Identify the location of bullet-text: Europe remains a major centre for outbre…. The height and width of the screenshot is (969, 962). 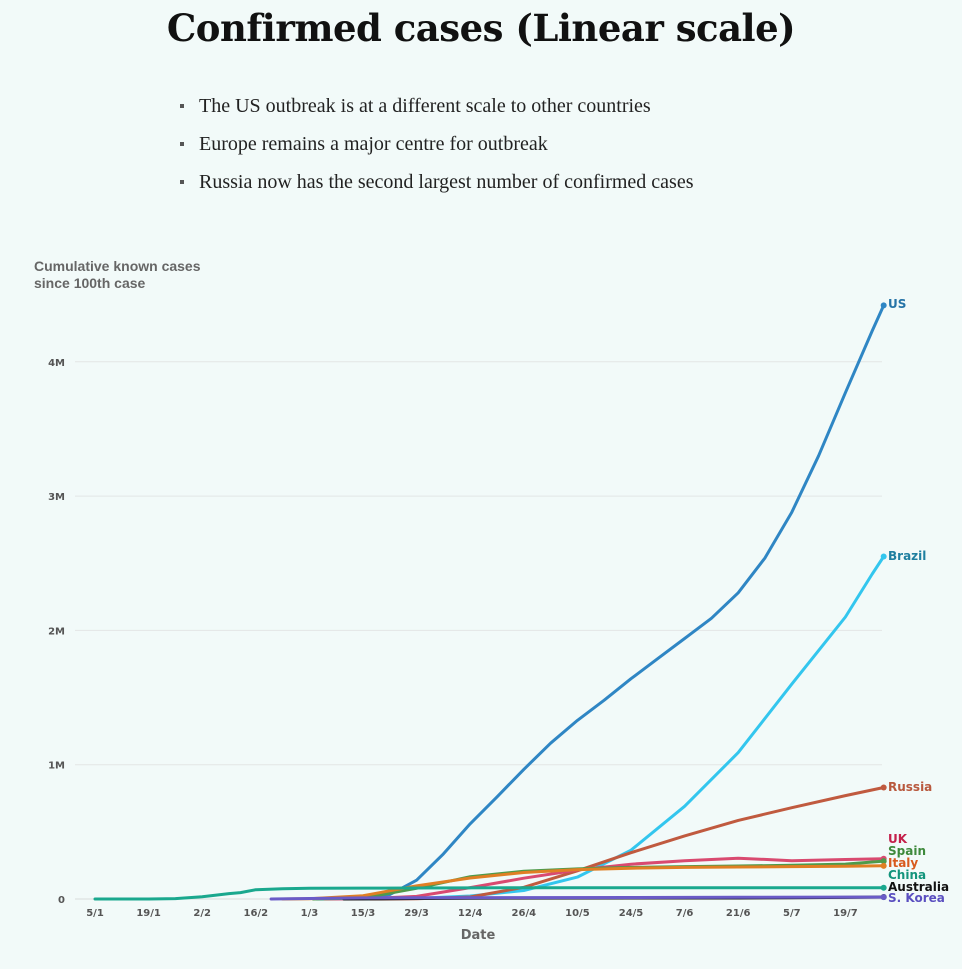
(373, 144).